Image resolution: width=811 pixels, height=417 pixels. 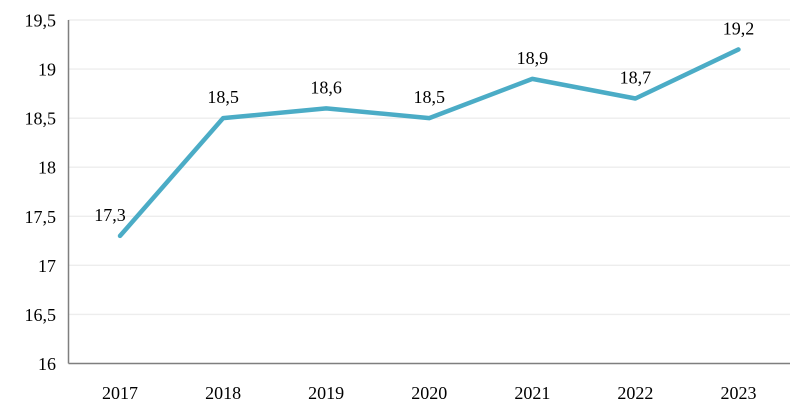 I want to click on y-tick-label: 19, so click(x=47, y=70).